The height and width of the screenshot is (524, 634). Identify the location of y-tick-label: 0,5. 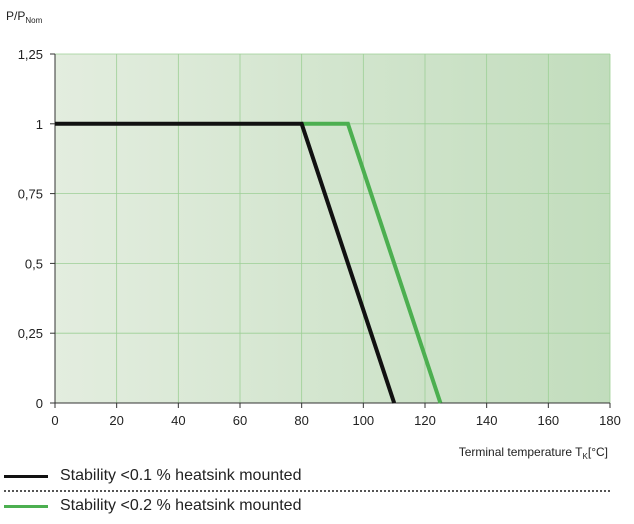
(34, 263).